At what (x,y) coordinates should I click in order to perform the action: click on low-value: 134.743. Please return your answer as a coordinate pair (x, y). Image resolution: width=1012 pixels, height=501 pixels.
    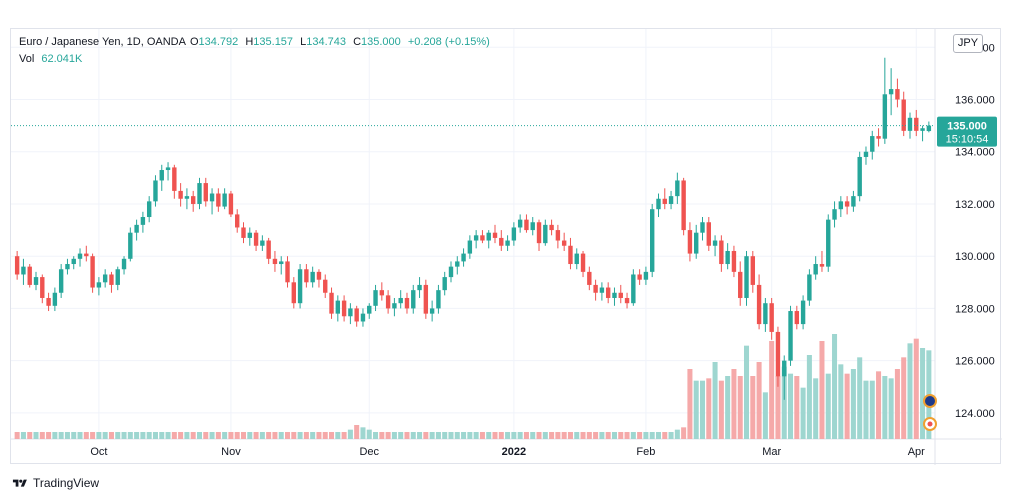
    Looking at the image, I should click on (326, 42).